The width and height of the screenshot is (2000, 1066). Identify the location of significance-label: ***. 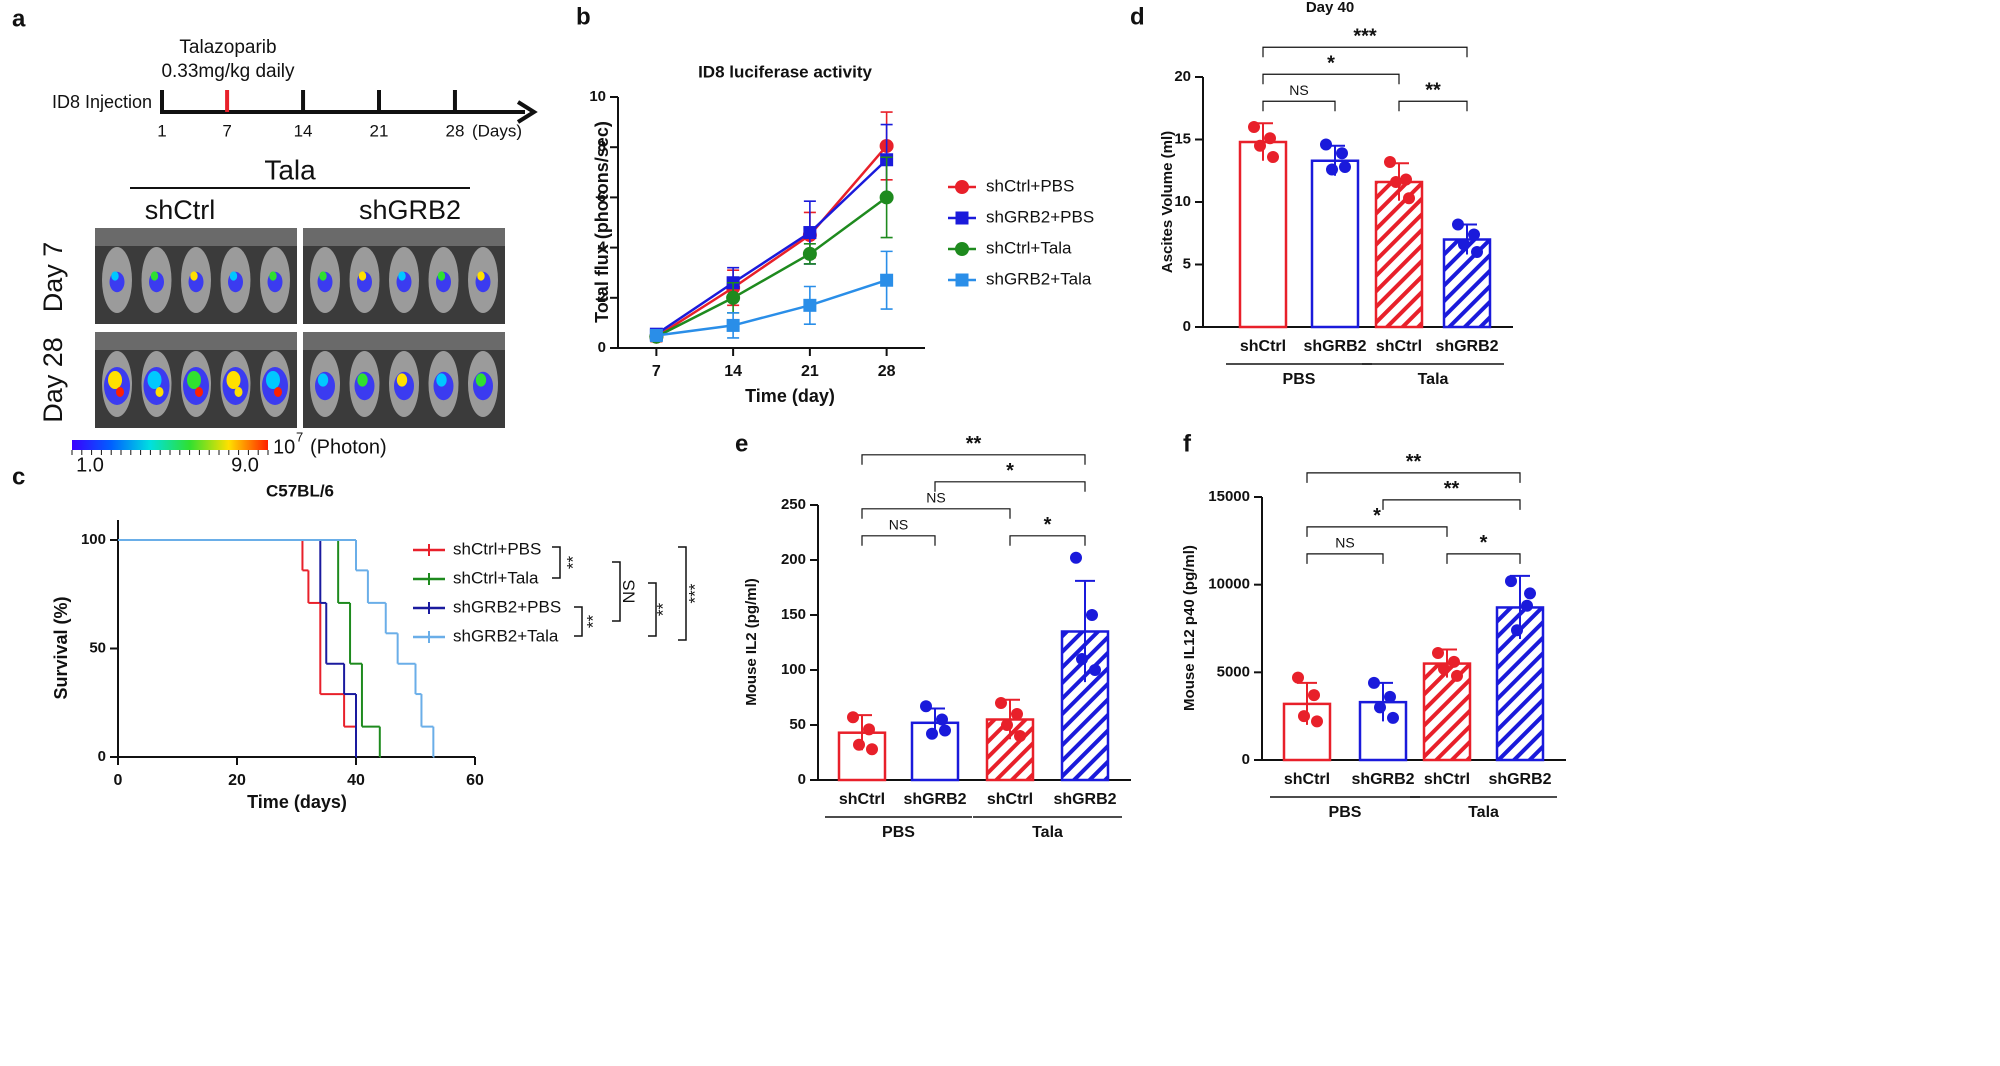
(694, 593).